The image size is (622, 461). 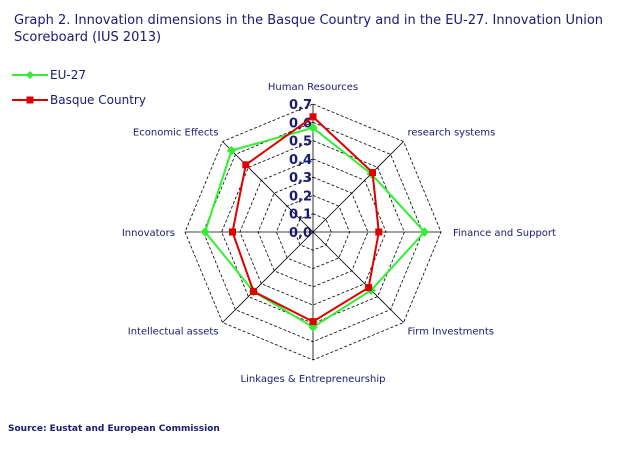 I want to click on axis-label-1: research systems, so click(x=452, y=133).